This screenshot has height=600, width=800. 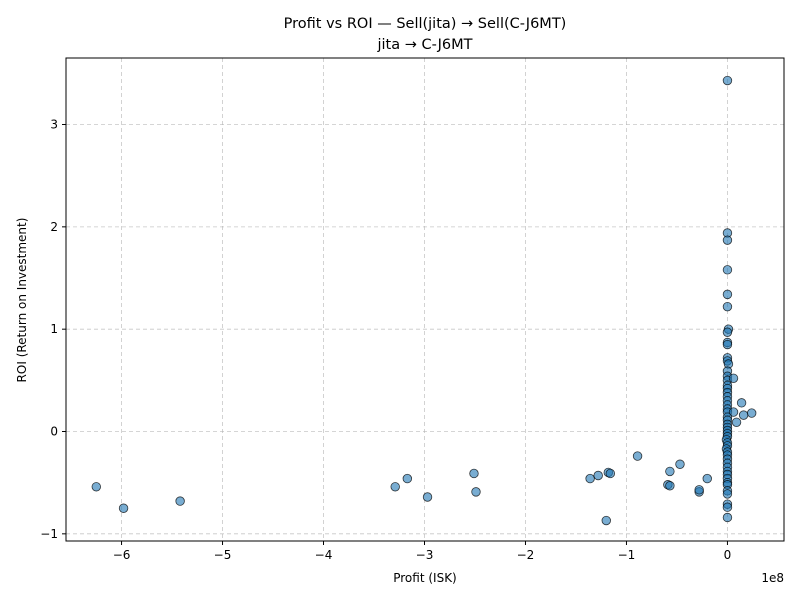 What do you see at coordinates (49, 534) in the screenshot?
I see `y-tick-label: −1` at bounding box center [49, 534].